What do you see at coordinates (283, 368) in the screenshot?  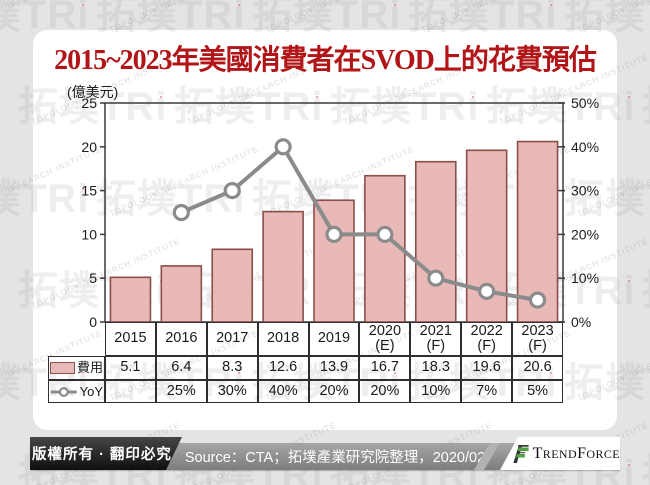 I see `cost-value-cell: 12.6` at bounding box center [283, 368].